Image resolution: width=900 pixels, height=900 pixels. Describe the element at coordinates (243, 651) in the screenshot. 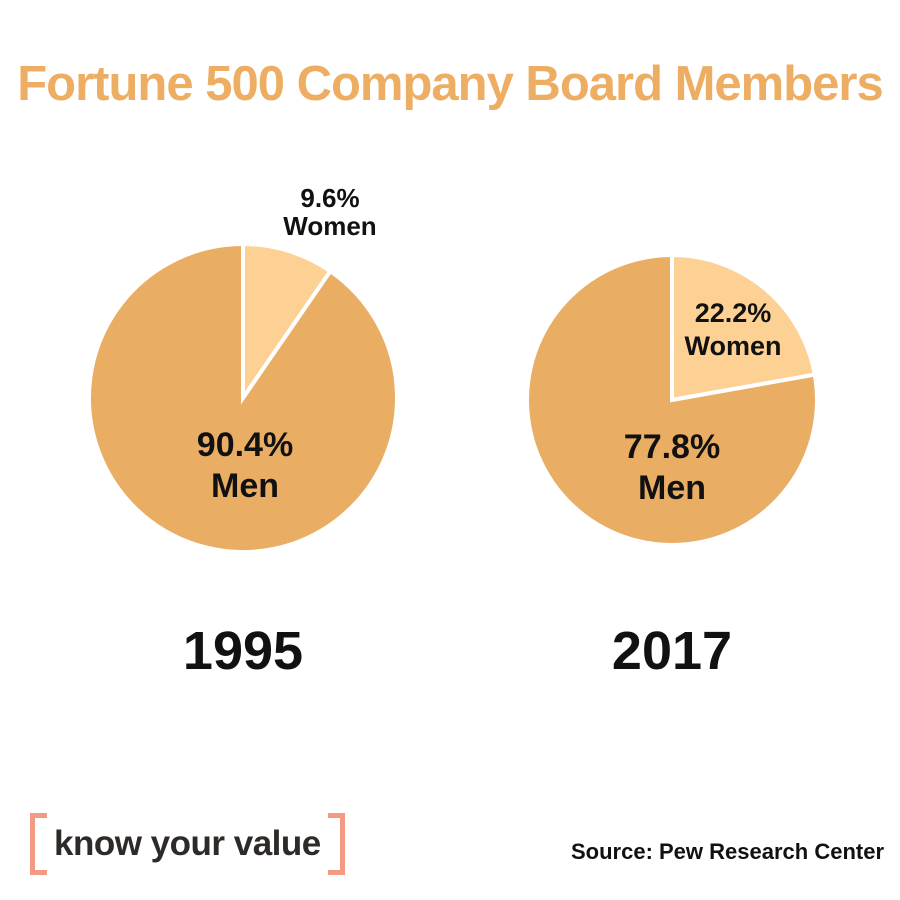

I see `year-label-1995: 1995` at that location.